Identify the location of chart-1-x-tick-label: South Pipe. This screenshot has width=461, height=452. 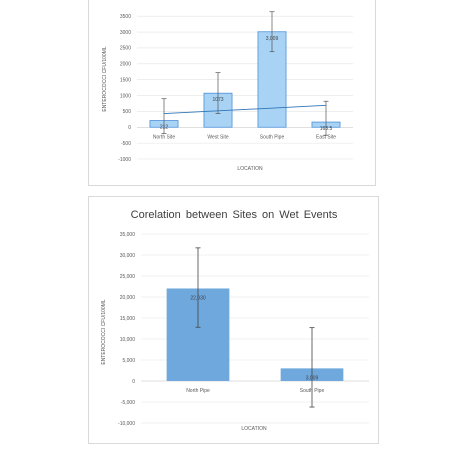
(272, 137).